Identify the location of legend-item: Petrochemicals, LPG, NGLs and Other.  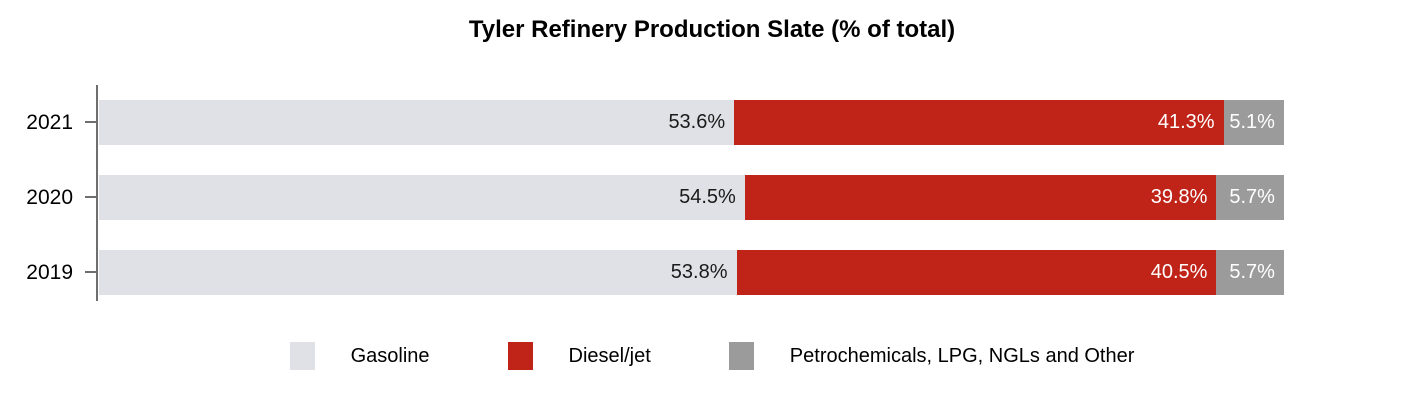
(931, 356).